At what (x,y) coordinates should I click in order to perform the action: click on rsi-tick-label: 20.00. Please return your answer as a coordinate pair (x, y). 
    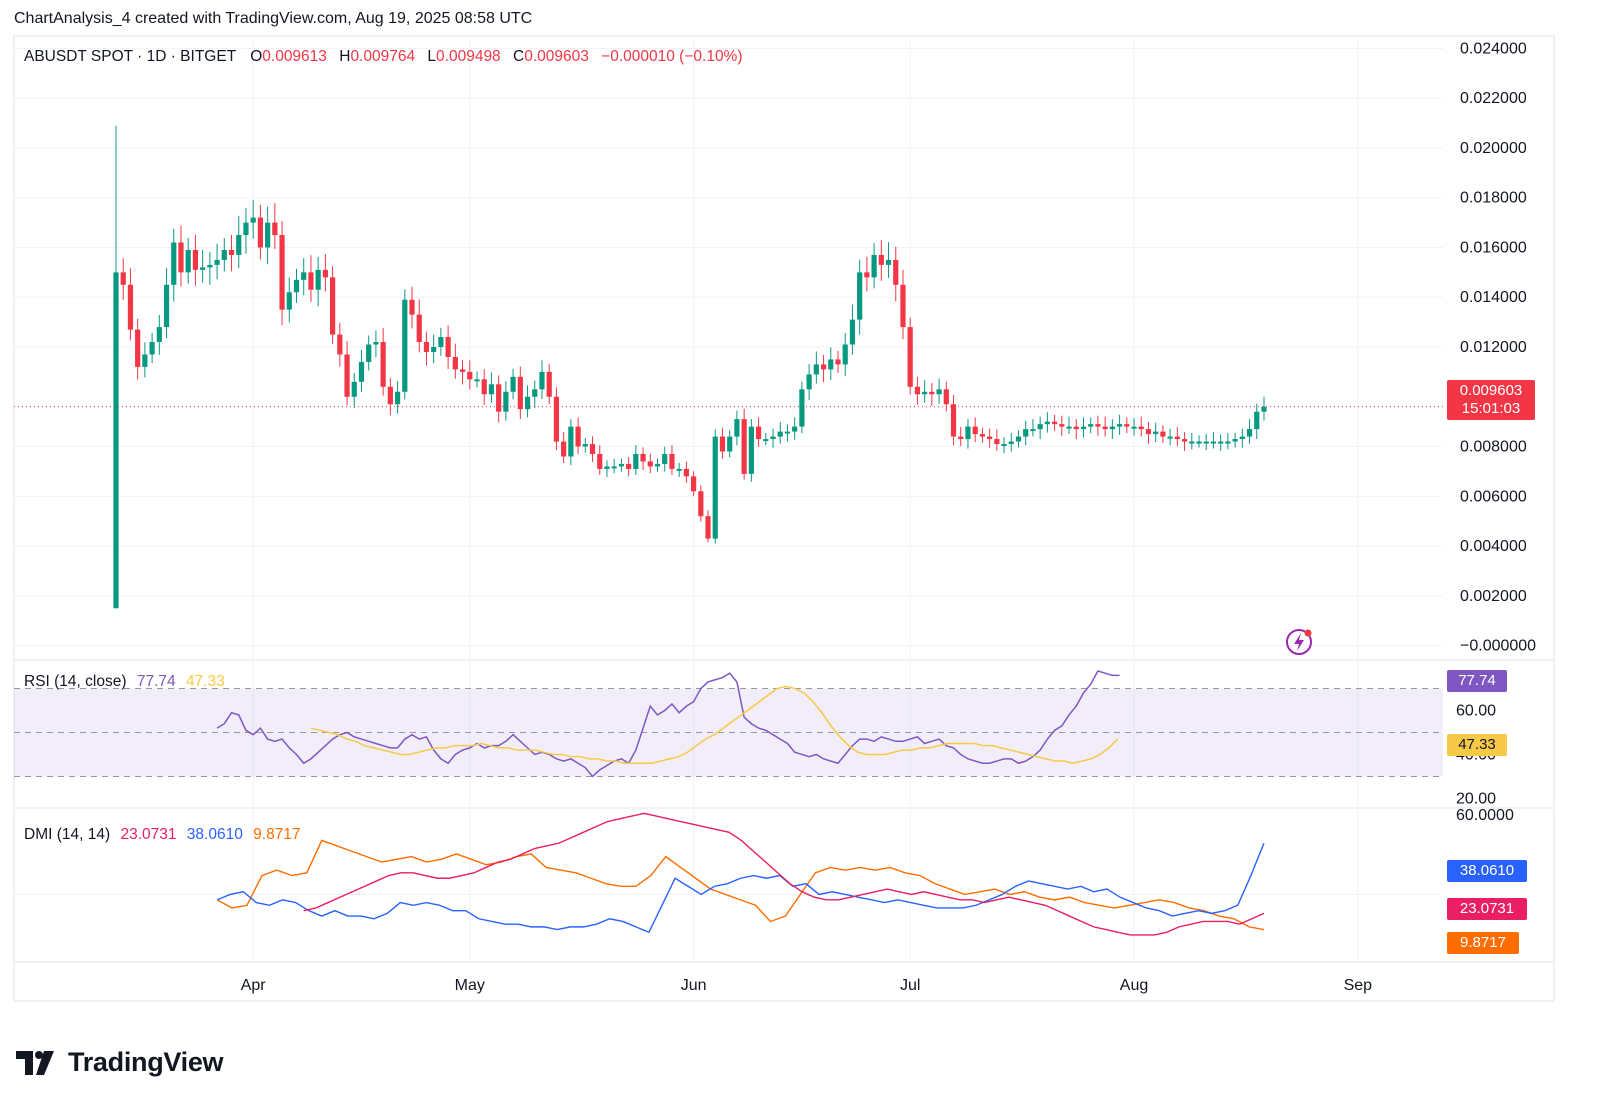
    Looking at the image, I should click on (1476, 798).